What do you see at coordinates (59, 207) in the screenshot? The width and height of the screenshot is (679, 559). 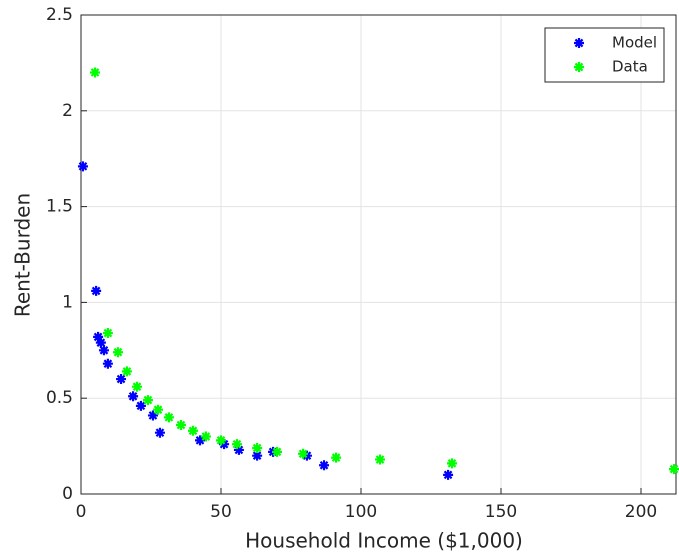 I see `y-tick-label: 1.5` at bounding box center [59, 207].